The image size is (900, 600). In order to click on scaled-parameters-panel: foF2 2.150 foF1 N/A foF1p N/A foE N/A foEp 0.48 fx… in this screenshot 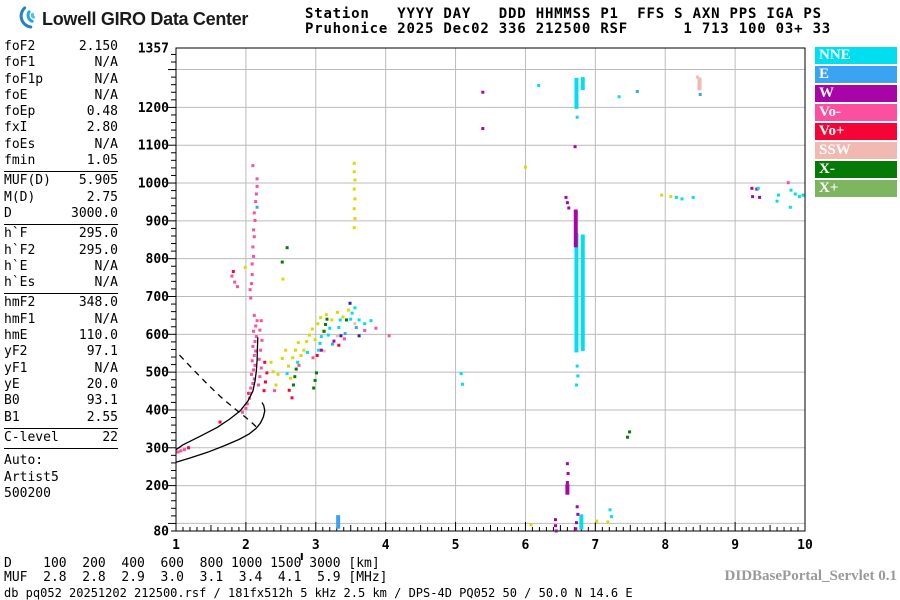, I will do `click(61, 270)`.